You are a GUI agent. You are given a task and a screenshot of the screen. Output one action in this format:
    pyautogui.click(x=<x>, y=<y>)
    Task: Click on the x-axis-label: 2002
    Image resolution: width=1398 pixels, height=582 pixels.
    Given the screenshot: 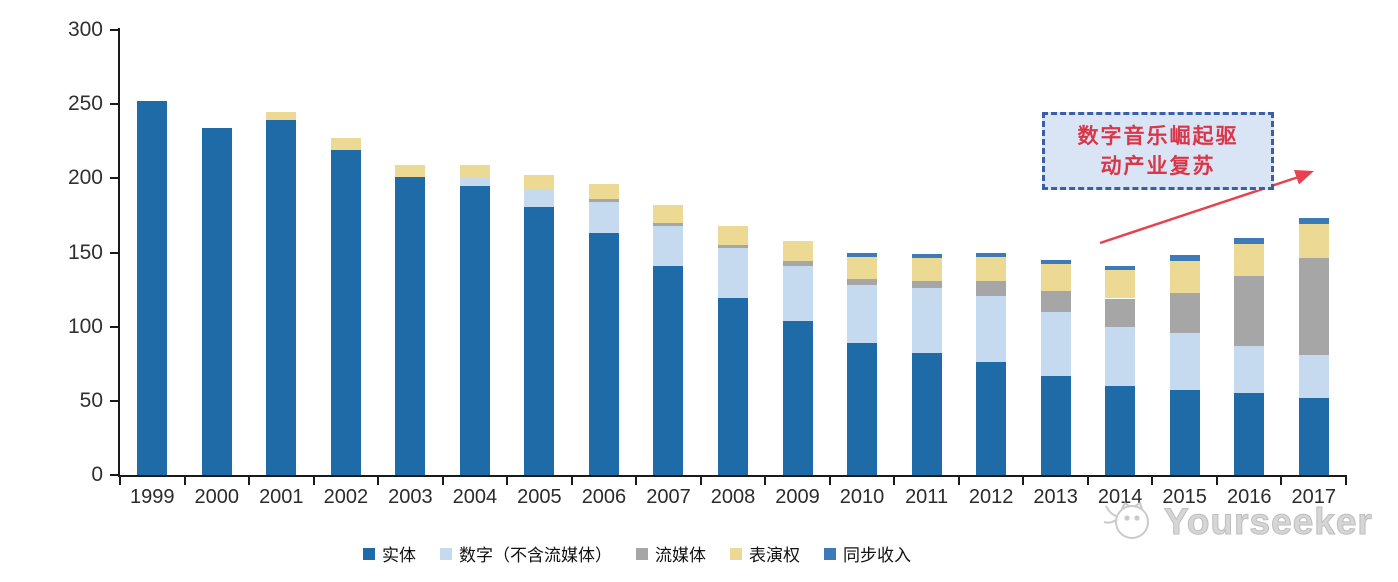 What is the action you would take?
    pyautogui.click(x=346, y=497)
    